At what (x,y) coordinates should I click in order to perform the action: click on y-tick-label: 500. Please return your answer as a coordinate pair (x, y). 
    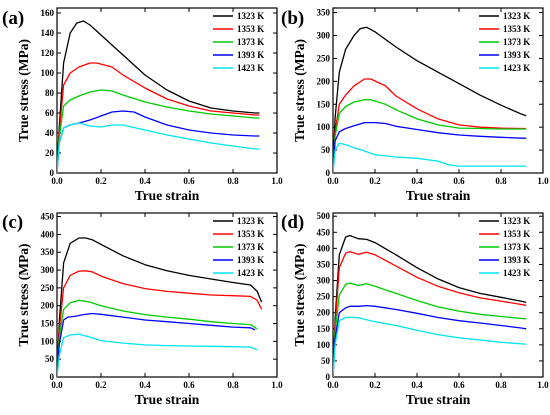
    Looking at the image, I should click on (324, 216).